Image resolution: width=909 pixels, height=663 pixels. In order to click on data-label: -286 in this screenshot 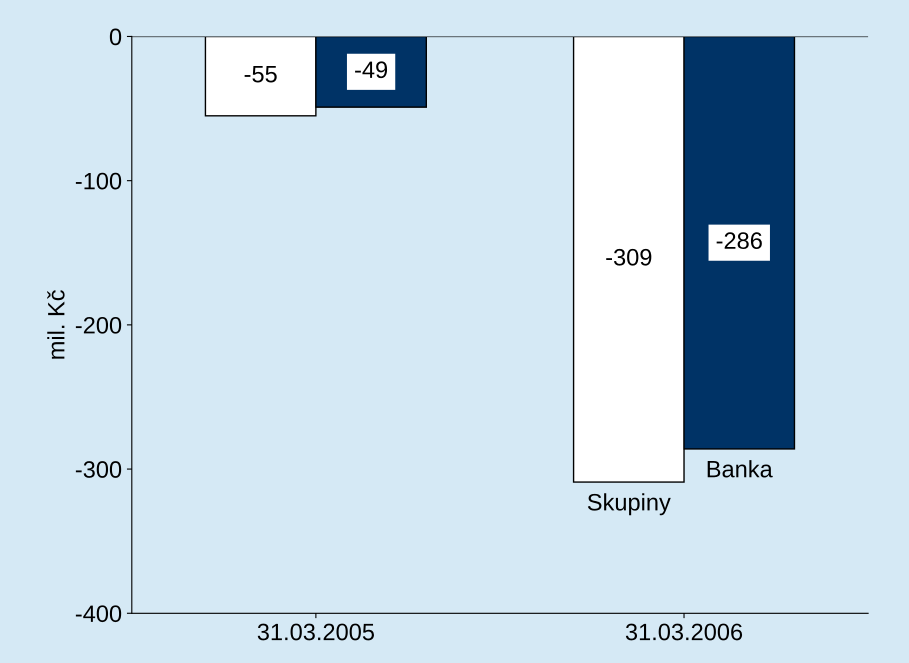, I will do `click(739, 241)`.